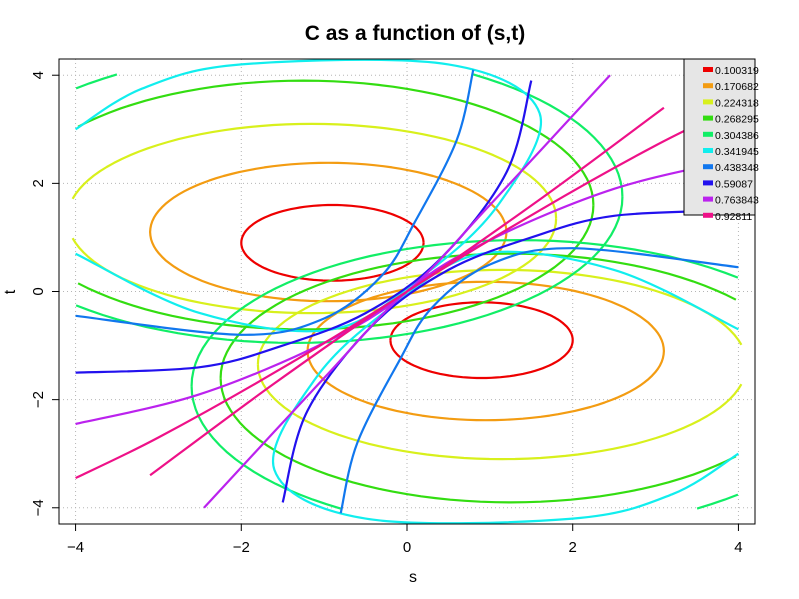  What do you see at coordinates (734, 184) in the screenshot?
I see `legend-label-7: 0.59087` at bounding box center [734, 184].